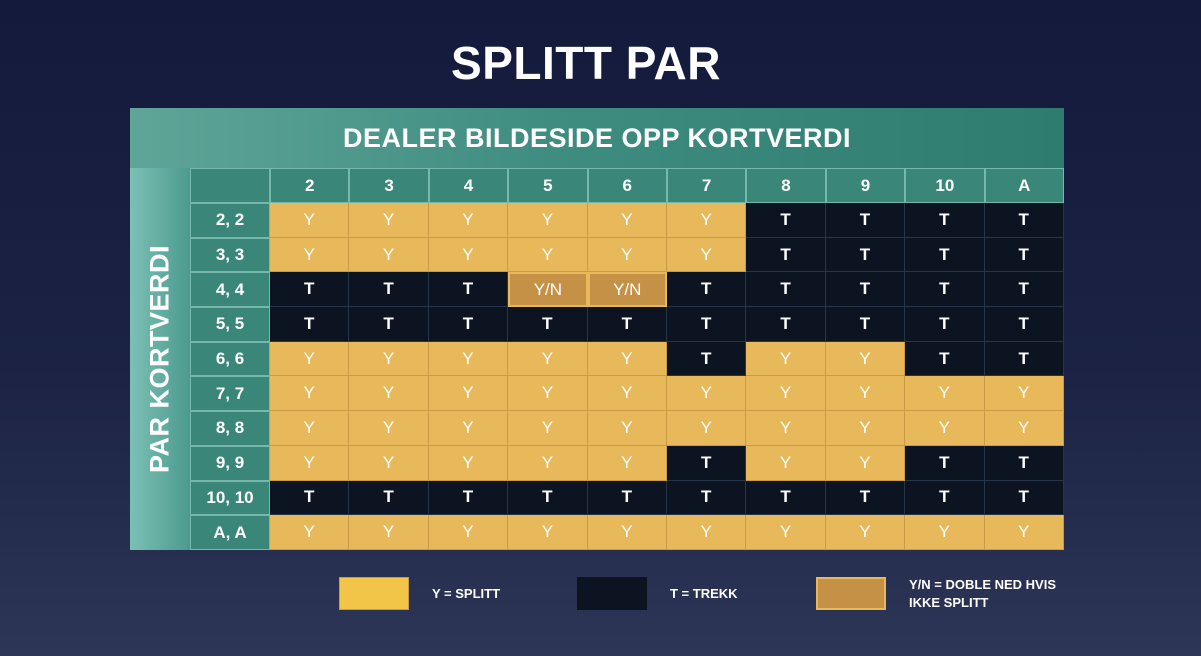 Image resolution: width=1201 pixels, height=656 pixels. What do you see at coordinates (374, 593) in the screenshot?
I see `legend-split-swatch` at bounding box center [374, 593].